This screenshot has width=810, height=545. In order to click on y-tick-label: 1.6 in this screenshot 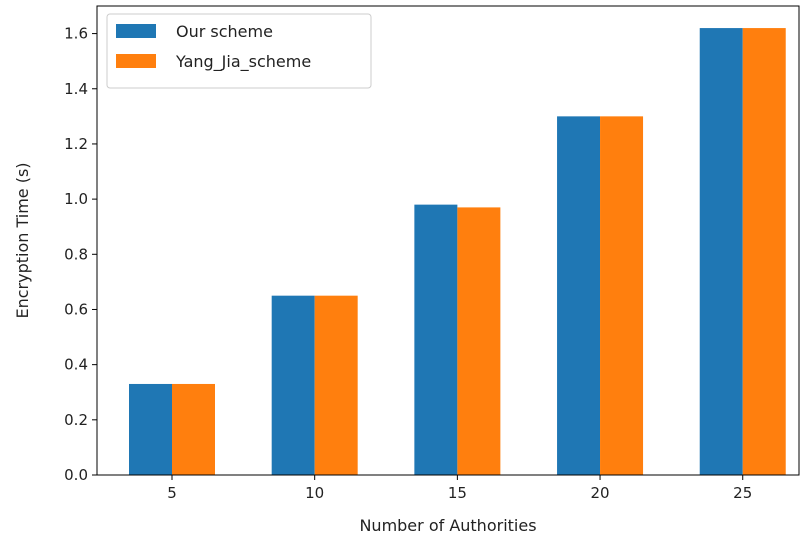, I will do `click(76, 34)`.